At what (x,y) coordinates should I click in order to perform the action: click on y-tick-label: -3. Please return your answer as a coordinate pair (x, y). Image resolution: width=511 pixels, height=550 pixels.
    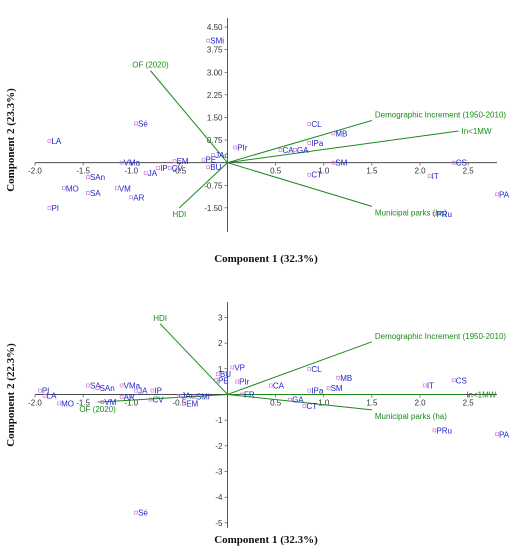
    Looking at the image, I should click on (219, 472).